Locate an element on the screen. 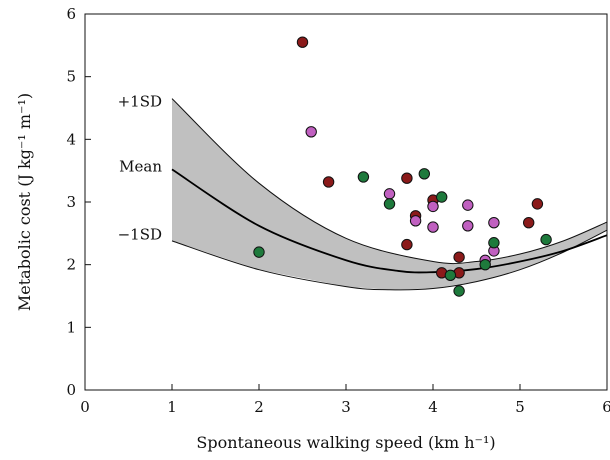 The width and height of the screenshot is (610, 460). x-tick-label: 1 is located at coordinates (172, 407).